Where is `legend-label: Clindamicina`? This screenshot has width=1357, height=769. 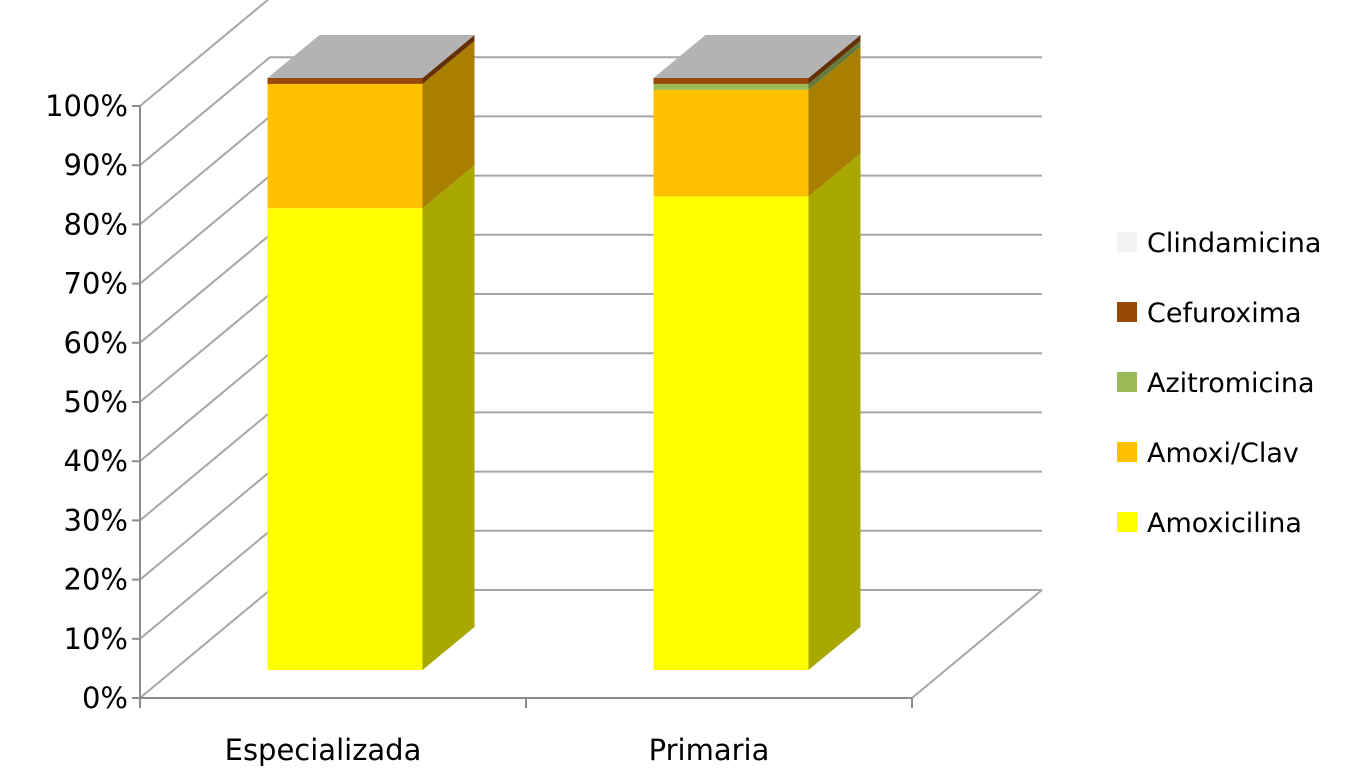
legend-label: Clindamicina is located at coordinates (1234, 243).